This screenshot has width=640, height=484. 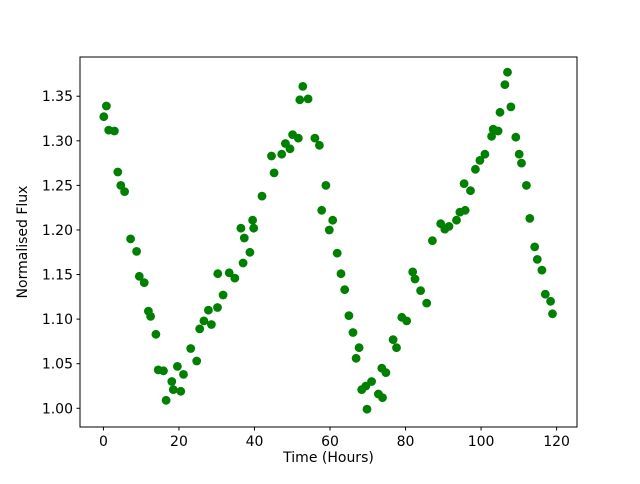 What do you see at coordinates (57, 231) in the screenshot?
I see `y-tick-label: 1.20` at bounding box center [57, 231].